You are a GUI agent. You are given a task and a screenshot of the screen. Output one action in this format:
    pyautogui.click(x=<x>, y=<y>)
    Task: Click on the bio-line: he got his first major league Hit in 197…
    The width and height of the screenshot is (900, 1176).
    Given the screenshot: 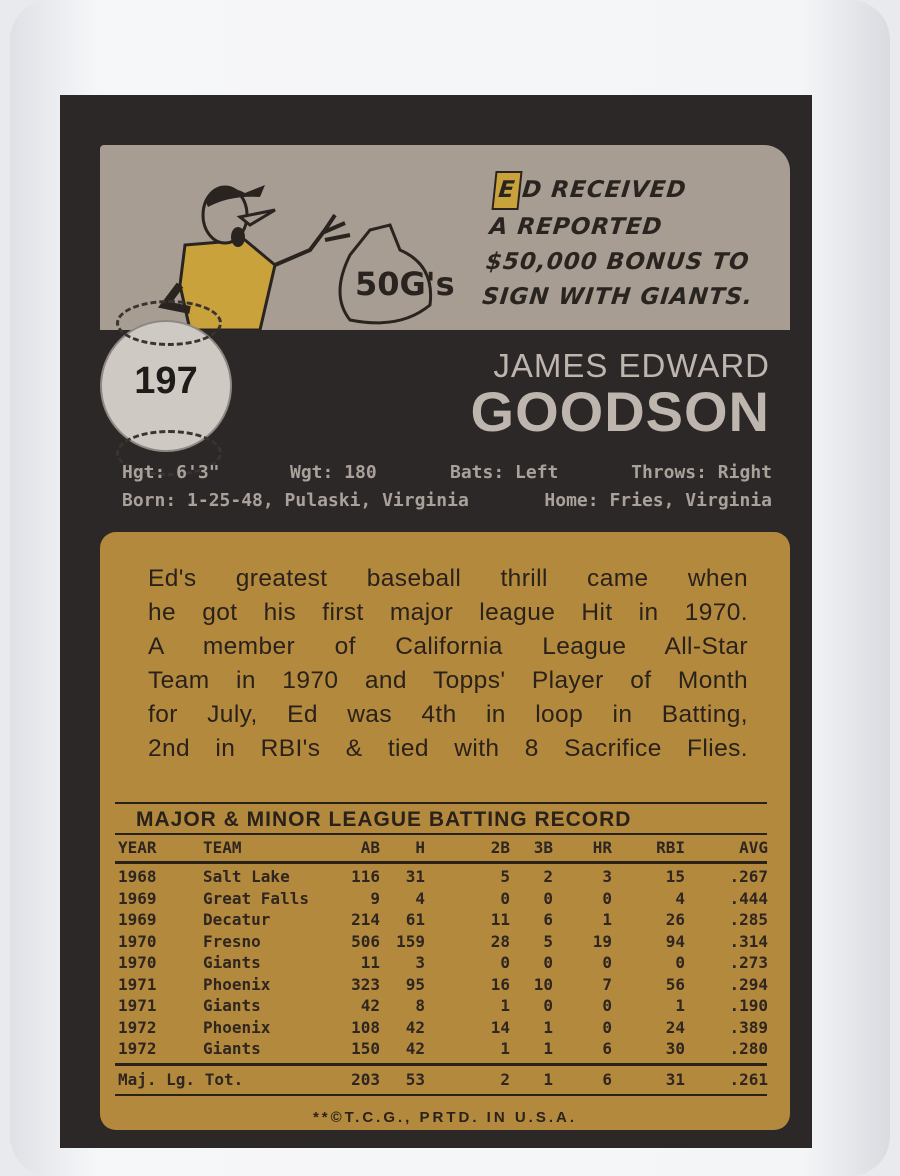 What is the action you would take?
    pyautogui.click(x=448, y=612)
    